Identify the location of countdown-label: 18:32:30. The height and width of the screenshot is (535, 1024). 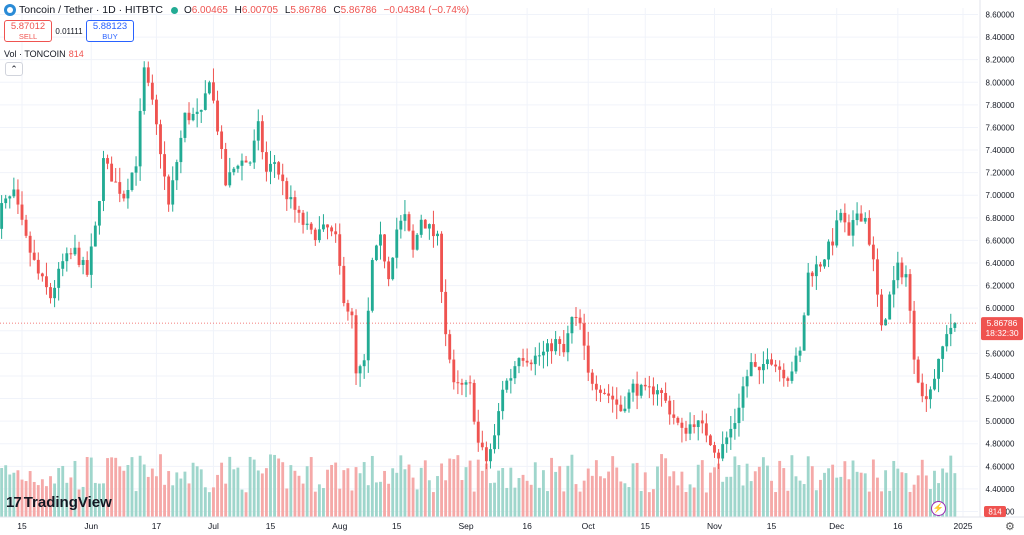
(1001, 333).